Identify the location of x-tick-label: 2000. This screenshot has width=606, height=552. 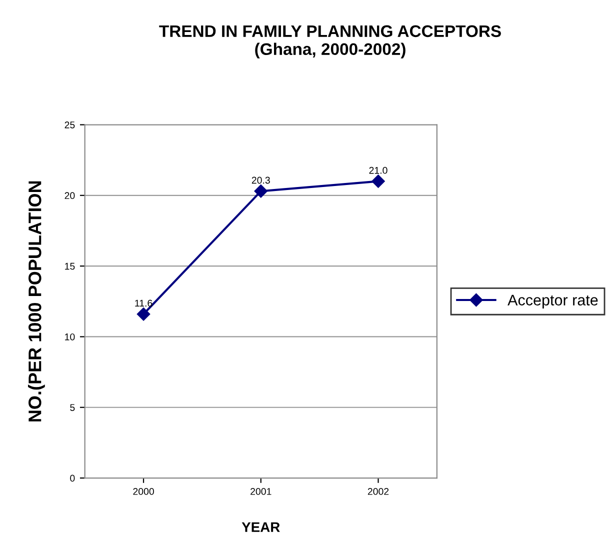
(143, 491).